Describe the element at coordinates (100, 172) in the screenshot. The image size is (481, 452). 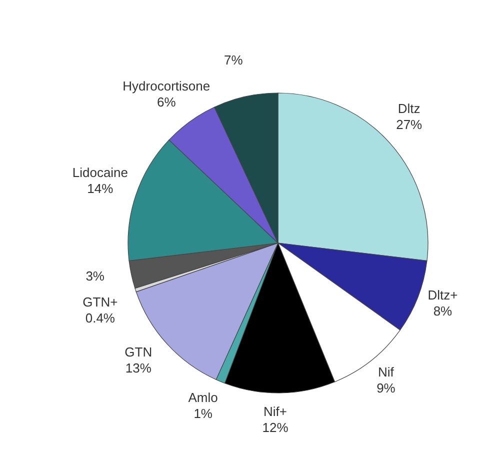
I see `slice-label: Lidocaine` at that location.